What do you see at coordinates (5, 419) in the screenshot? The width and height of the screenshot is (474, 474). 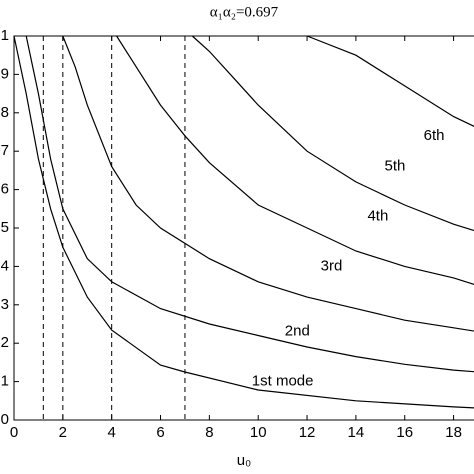 I see `y-tick-label: 0` at bounding box center [5, 419].